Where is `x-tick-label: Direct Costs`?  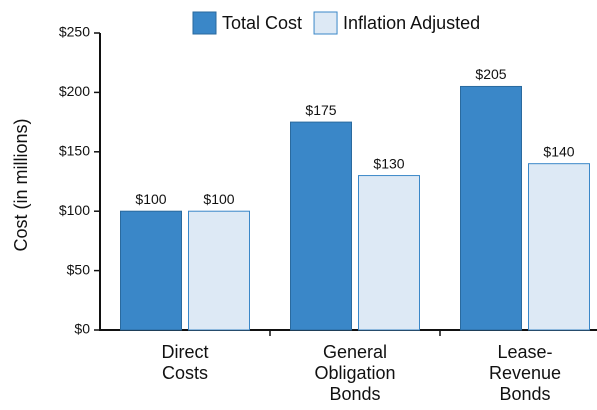
x-tick-label: Direct Costs is located at coordinates (185, 362).